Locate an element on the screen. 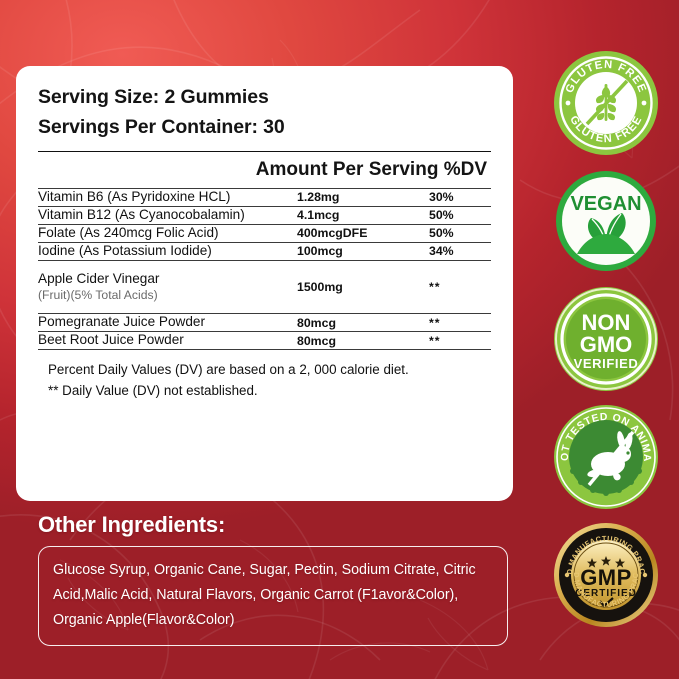  non-gmo-badge: NON GMO VERIFIED is located at coordinates (606, 339).